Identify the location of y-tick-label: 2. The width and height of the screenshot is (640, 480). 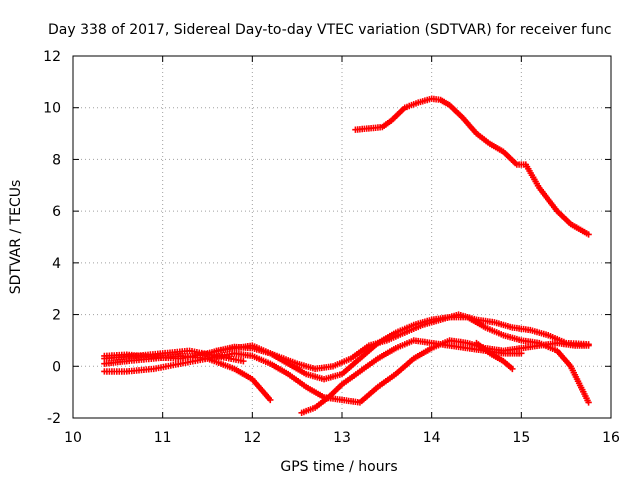
(56, 316).